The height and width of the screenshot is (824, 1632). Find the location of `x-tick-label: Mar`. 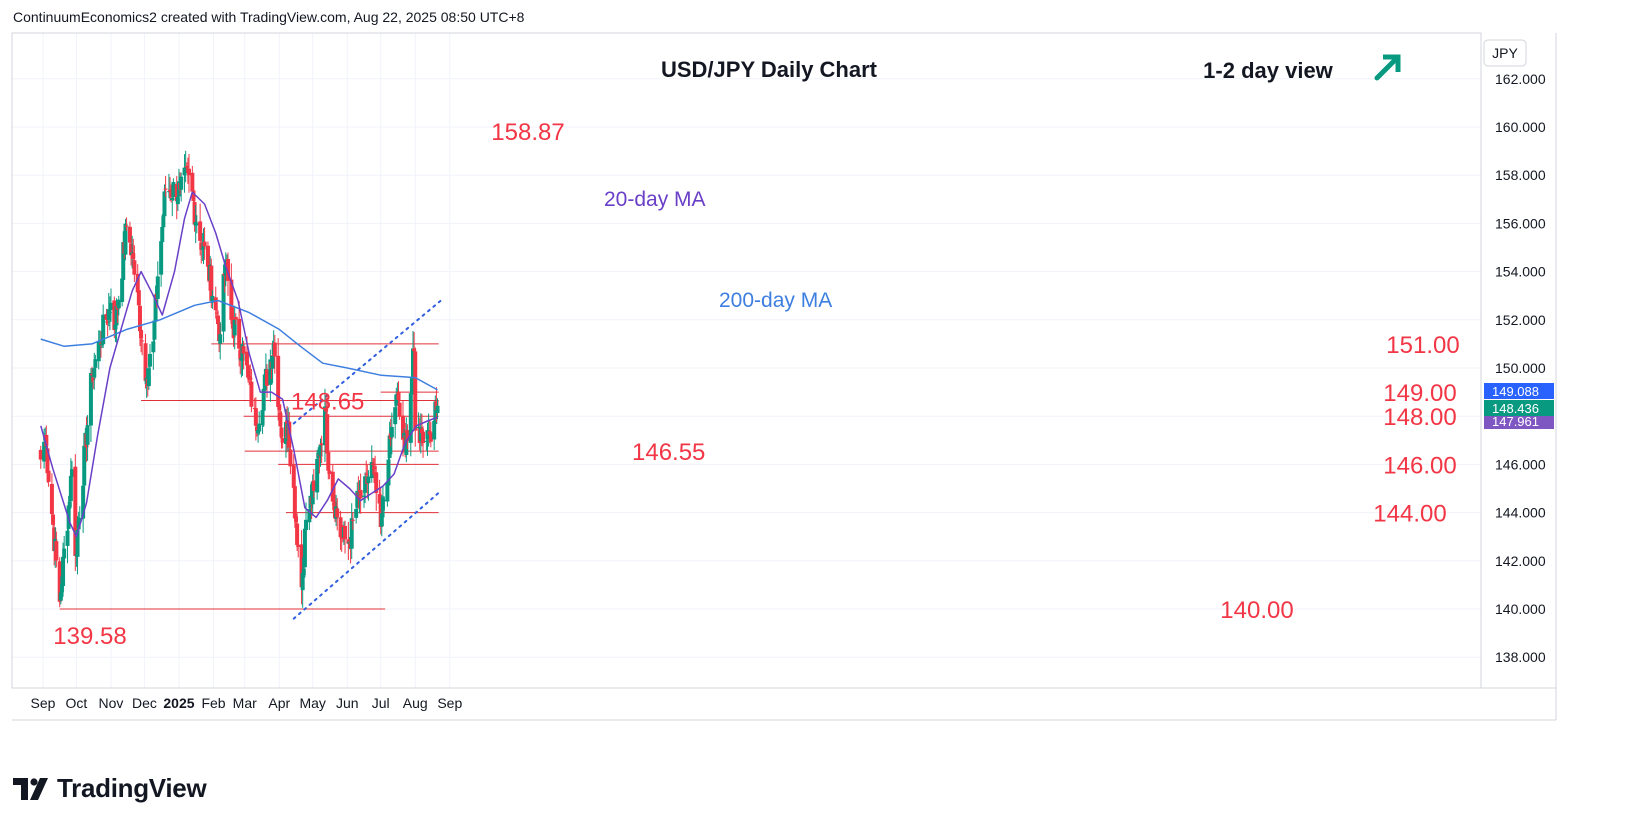

x-tick-label: Mar is located at coordinates (245, 703).